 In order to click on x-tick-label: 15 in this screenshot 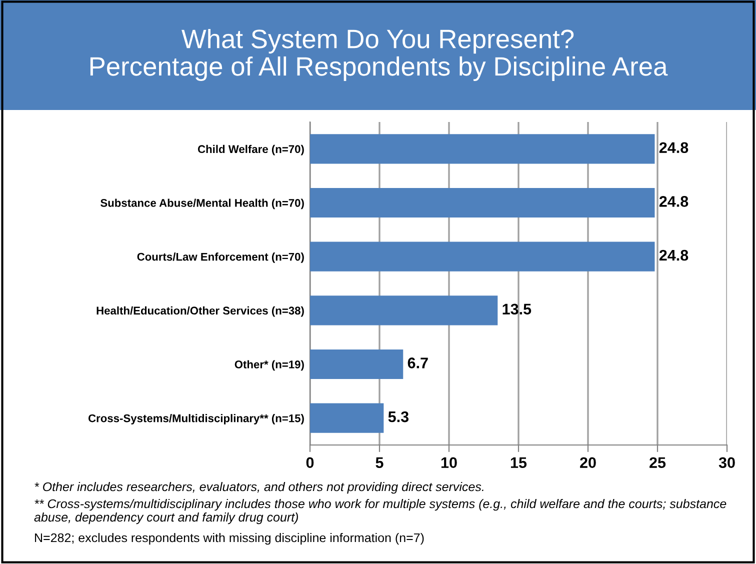, I will do `click(518, 462)`.